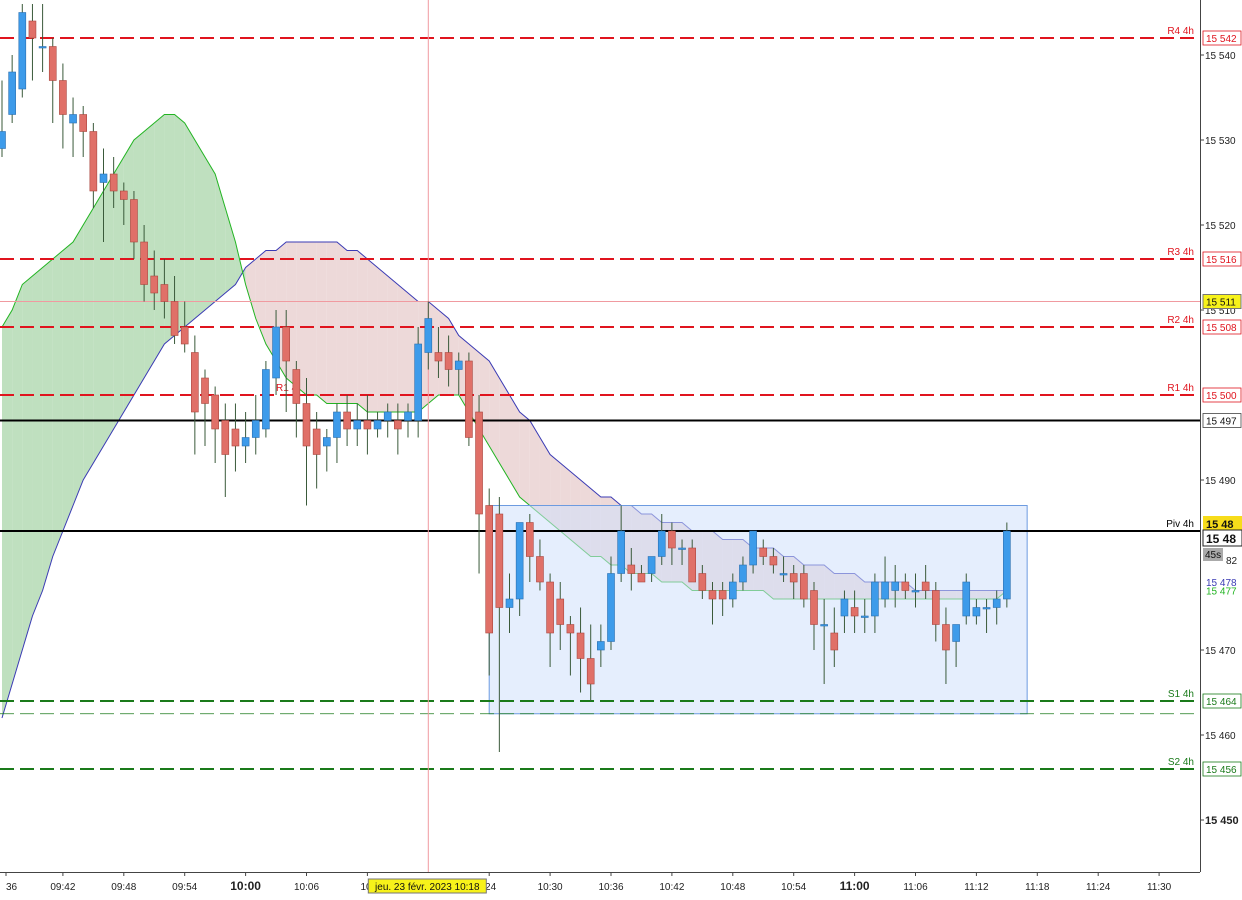  Describe the element at coordinates (184, 887) in the screenshot. I see `time-tick-label: 09:54` at that location.